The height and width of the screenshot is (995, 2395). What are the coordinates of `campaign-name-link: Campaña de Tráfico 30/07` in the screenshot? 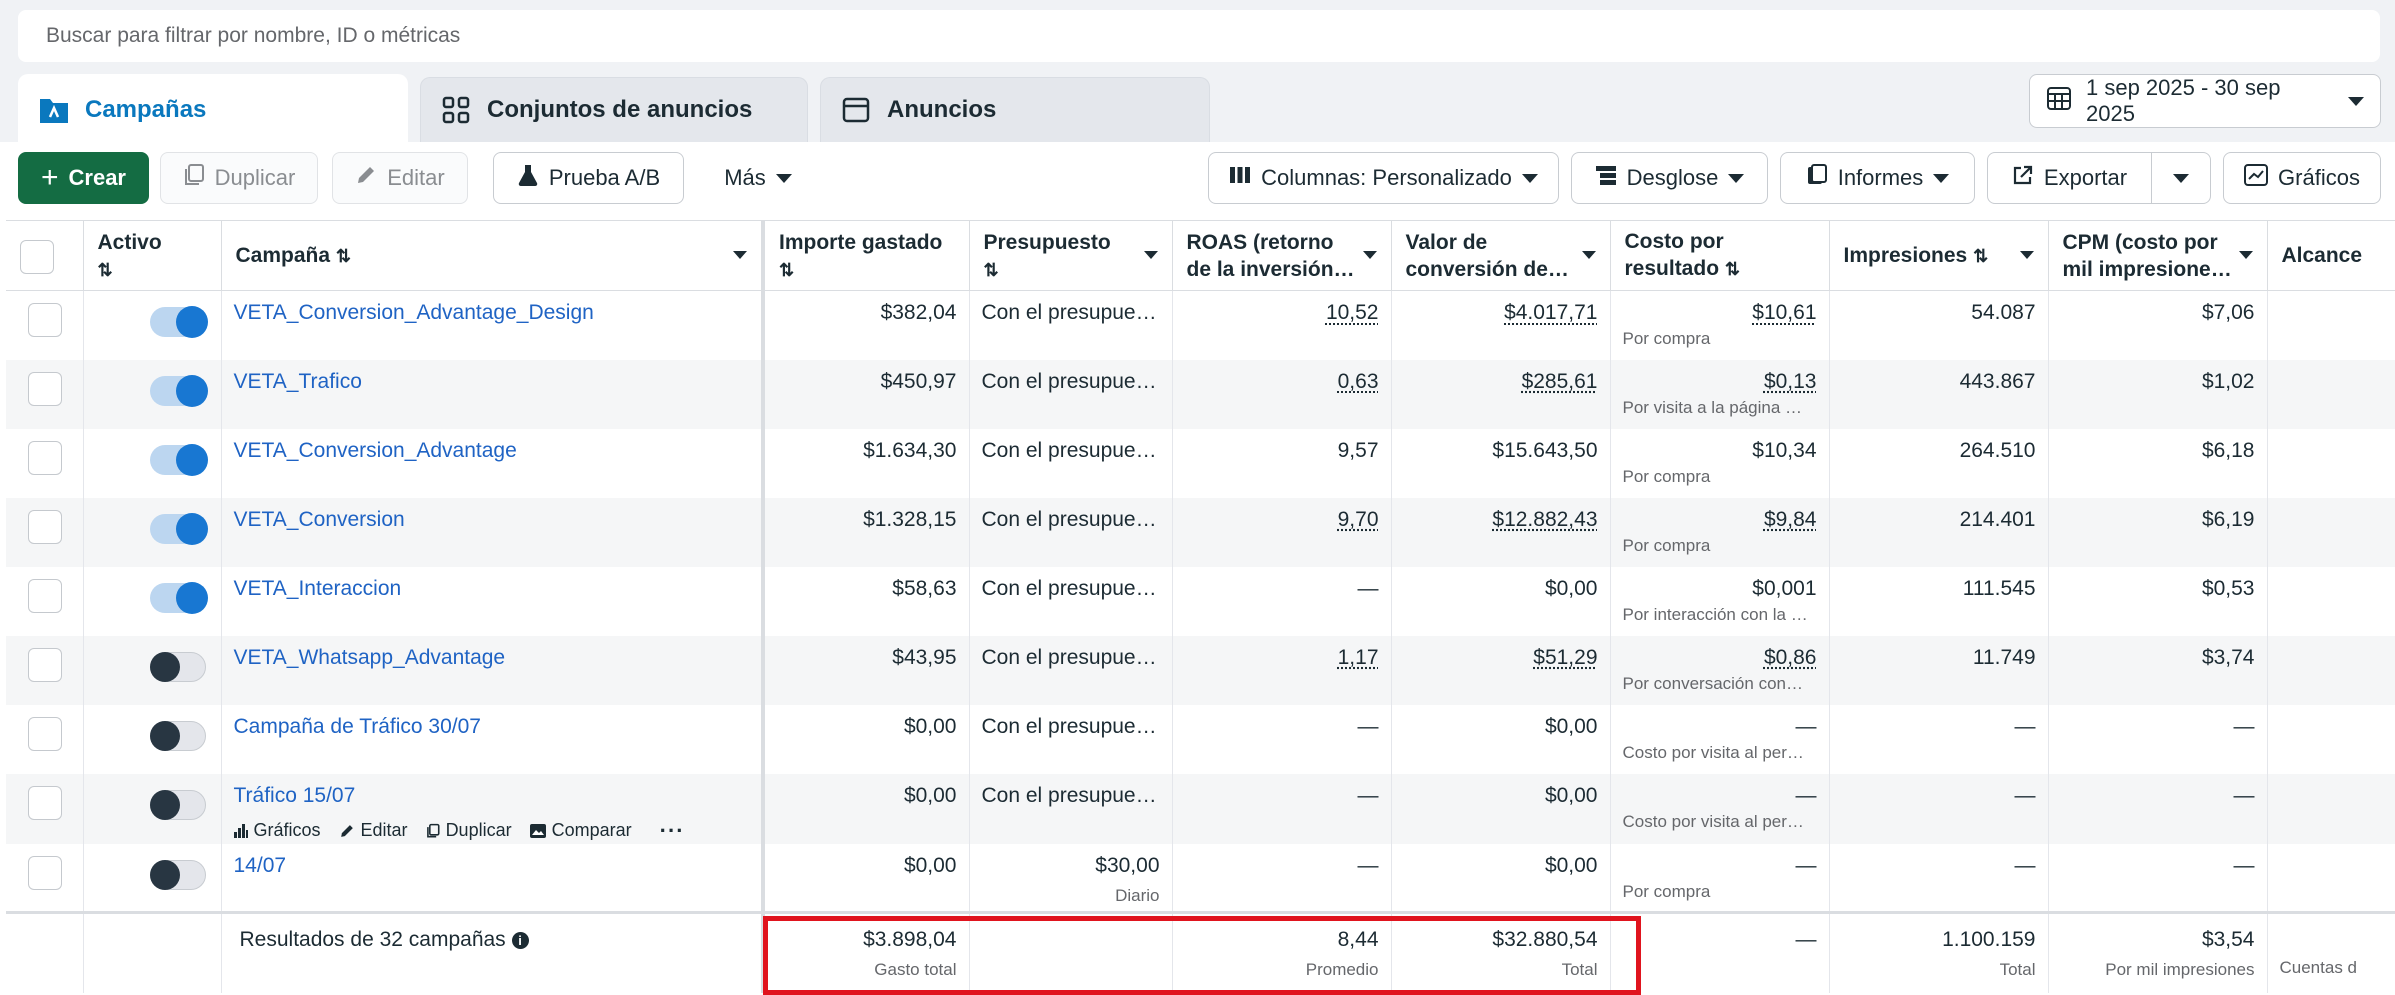 It's located at (357, 726).